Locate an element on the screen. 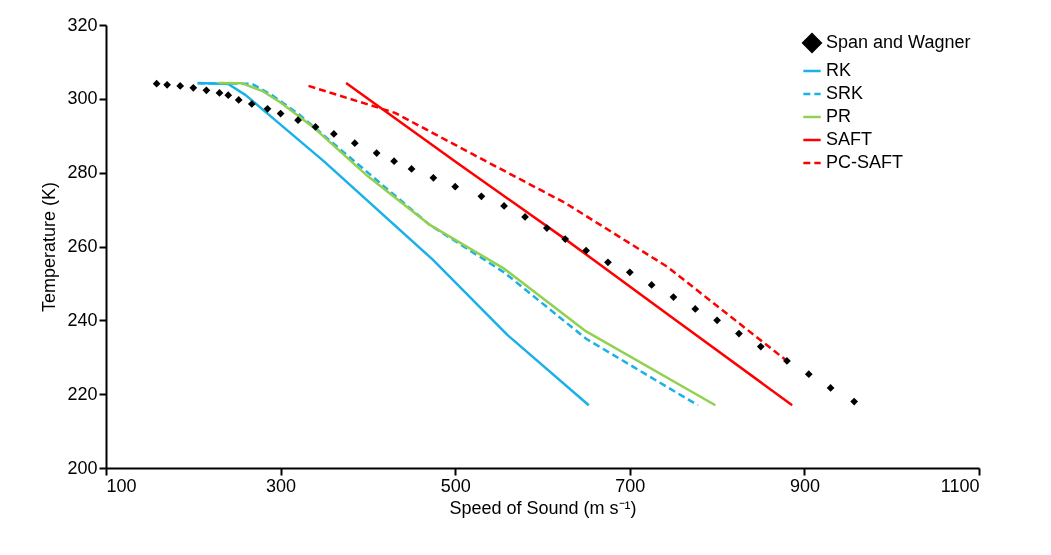  legend-label: SAFT is located at coordinates (849, 139).